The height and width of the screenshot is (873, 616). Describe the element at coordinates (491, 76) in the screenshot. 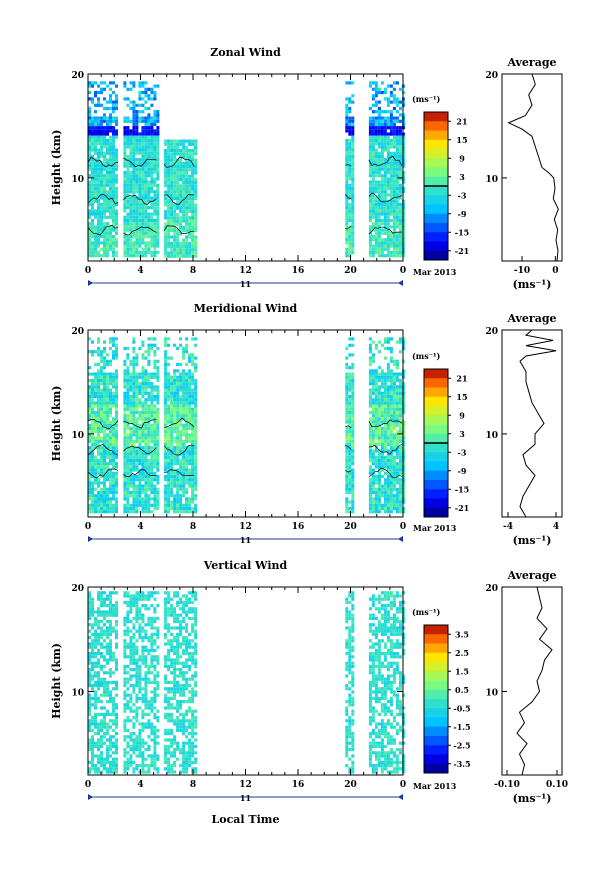

I see `avg-y-tick-label: 20` at that location.